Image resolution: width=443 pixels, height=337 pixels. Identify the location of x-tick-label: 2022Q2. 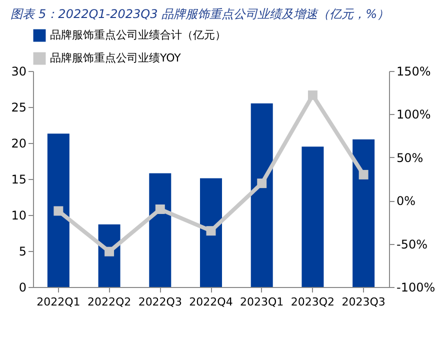
(109, 302).